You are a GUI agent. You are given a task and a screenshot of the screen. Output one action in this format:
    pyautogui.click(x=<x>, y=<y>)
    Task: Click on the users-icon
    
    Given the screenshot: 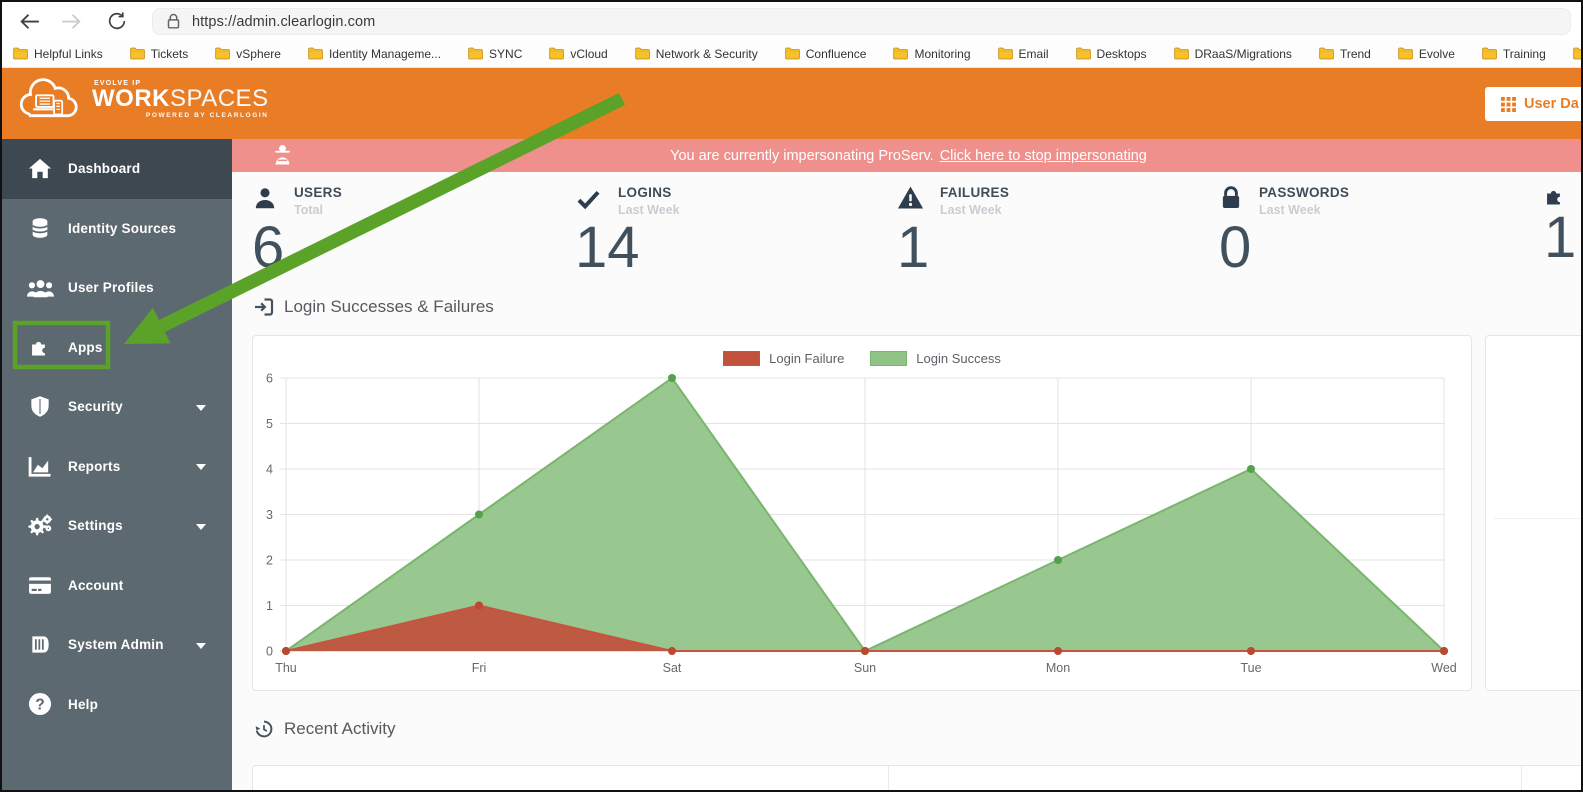 What is the action you would take?
    pyautogui.click(x=40, y=288)
    